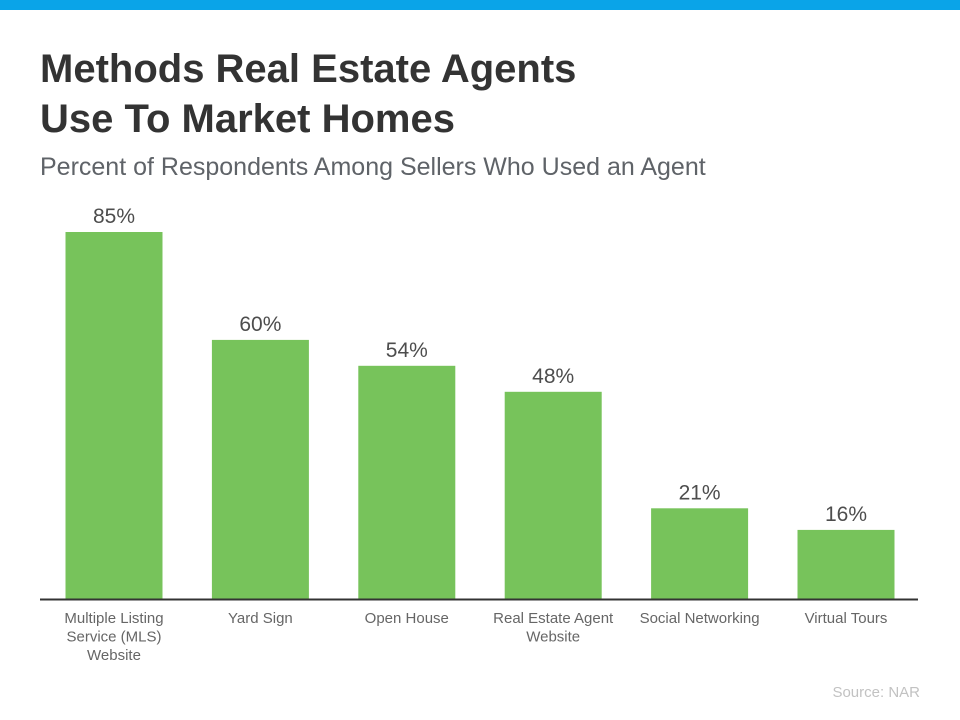 The width and height of the screenshot is (960, 720). I want to click on category-label-line: Social Networking, so click(700, 618).